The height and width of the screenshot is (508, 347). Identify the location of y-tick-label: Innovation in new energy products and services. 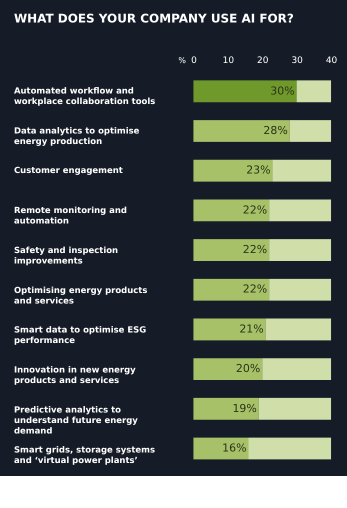
(75, 375).